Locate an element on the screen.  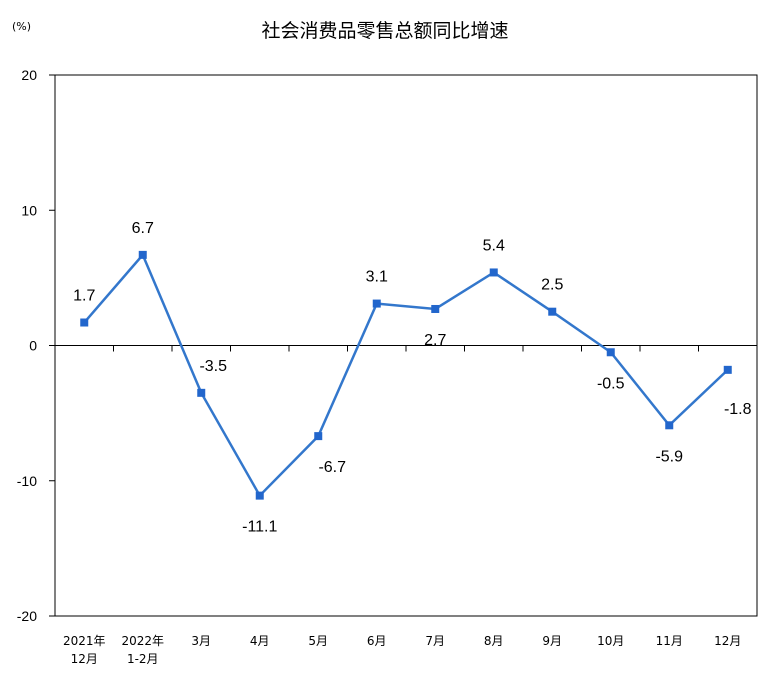
data-label: 5.4 is located at coordinates (494, 245).